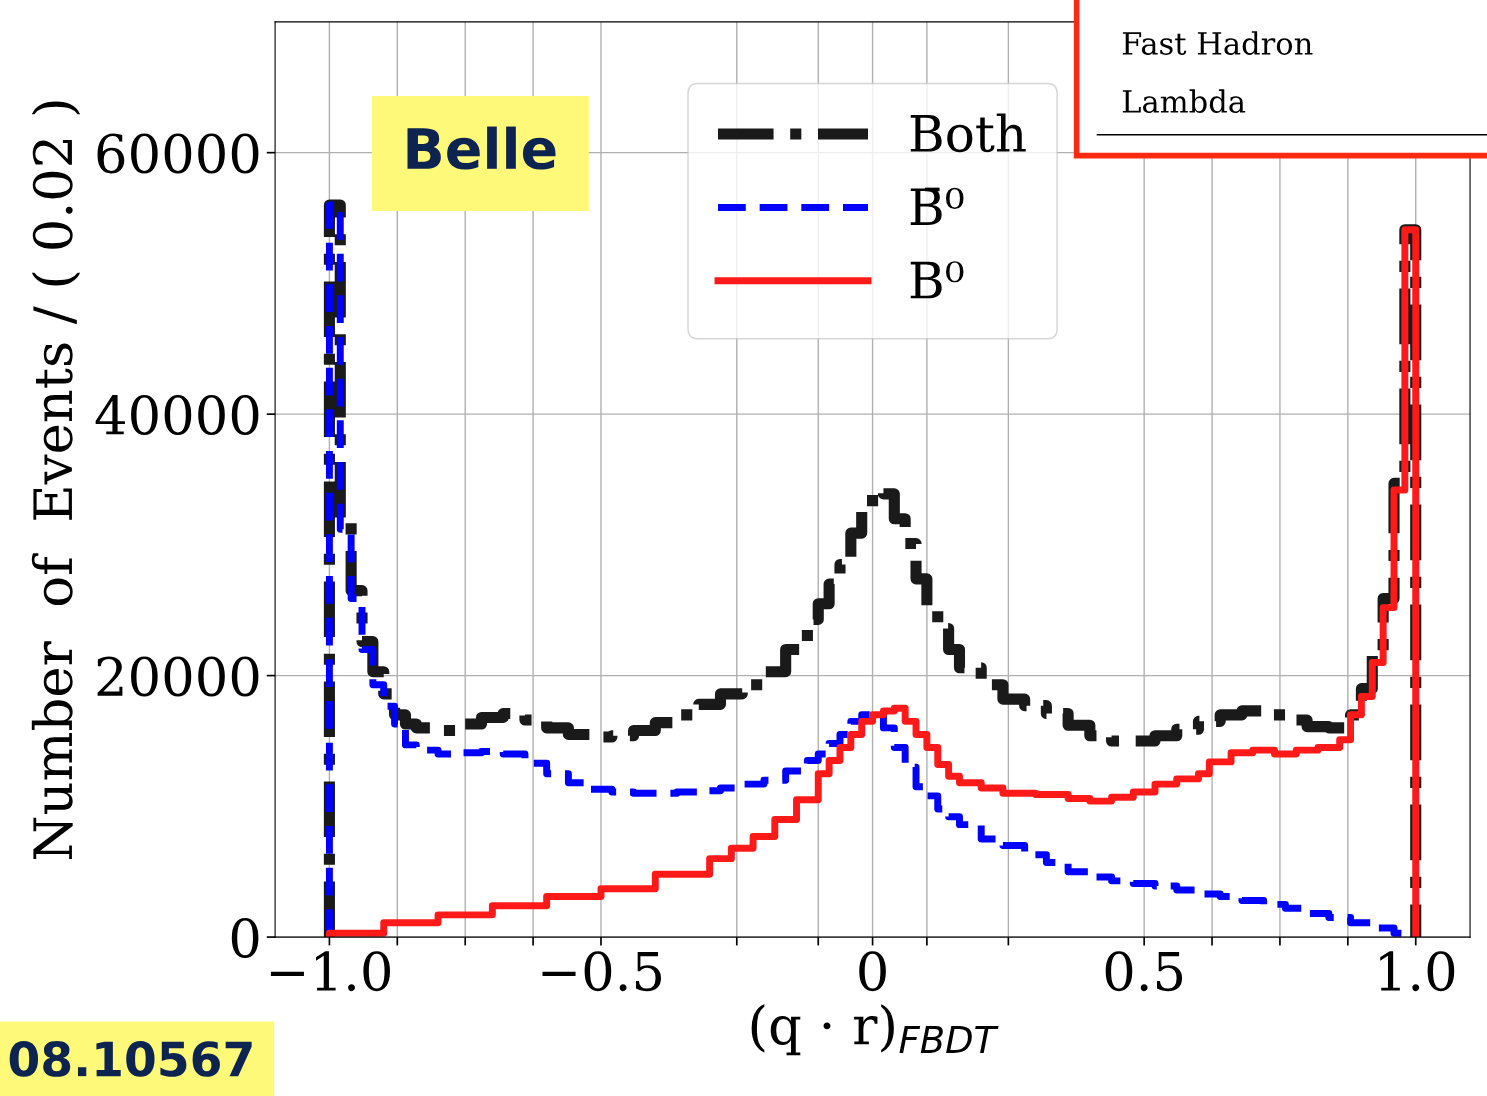 The image size is (1487, 1096). What do you see at coordinates (481, 148) in the screenshot?
I see `annotation: Belle` at bounding box center [481, 148].